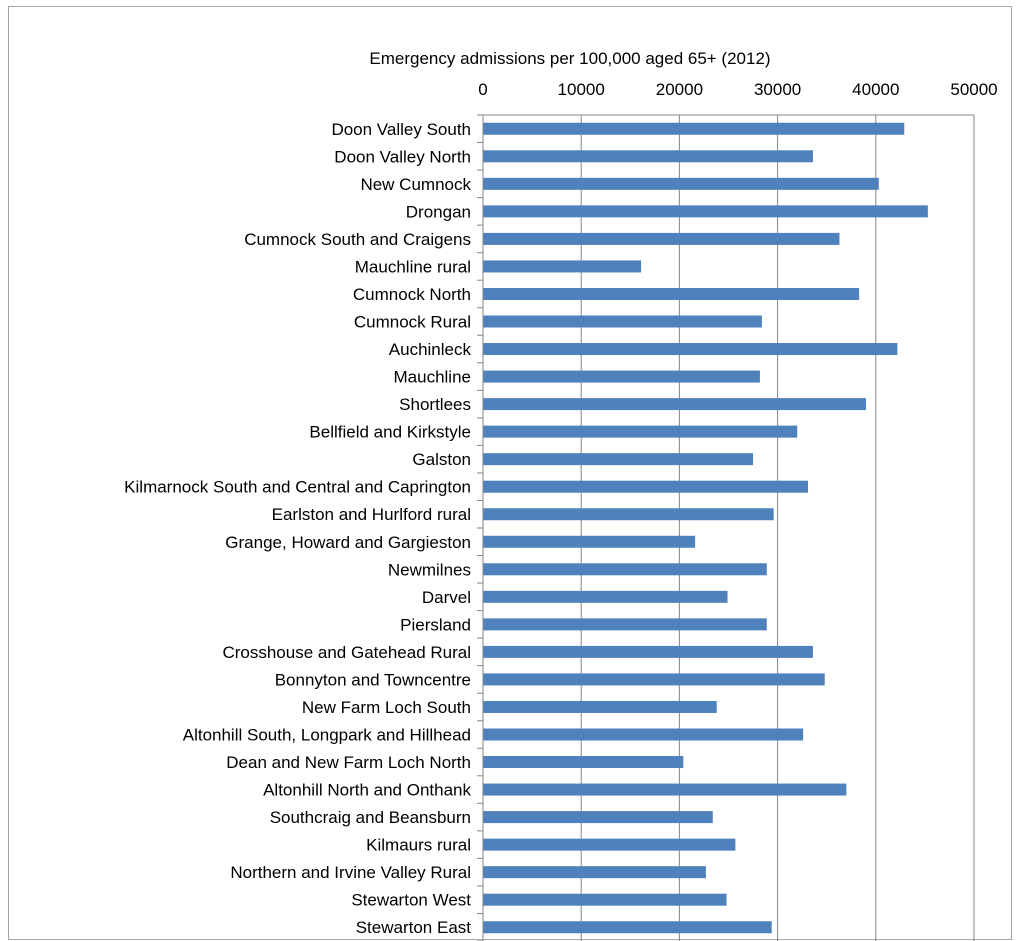 This screenshot has height=941, width=1019. What do you see at coordinates (357, 239) in the screenshot?
I see `category-label: Cumnock South and Craigens` at bounding box center [357, 239].